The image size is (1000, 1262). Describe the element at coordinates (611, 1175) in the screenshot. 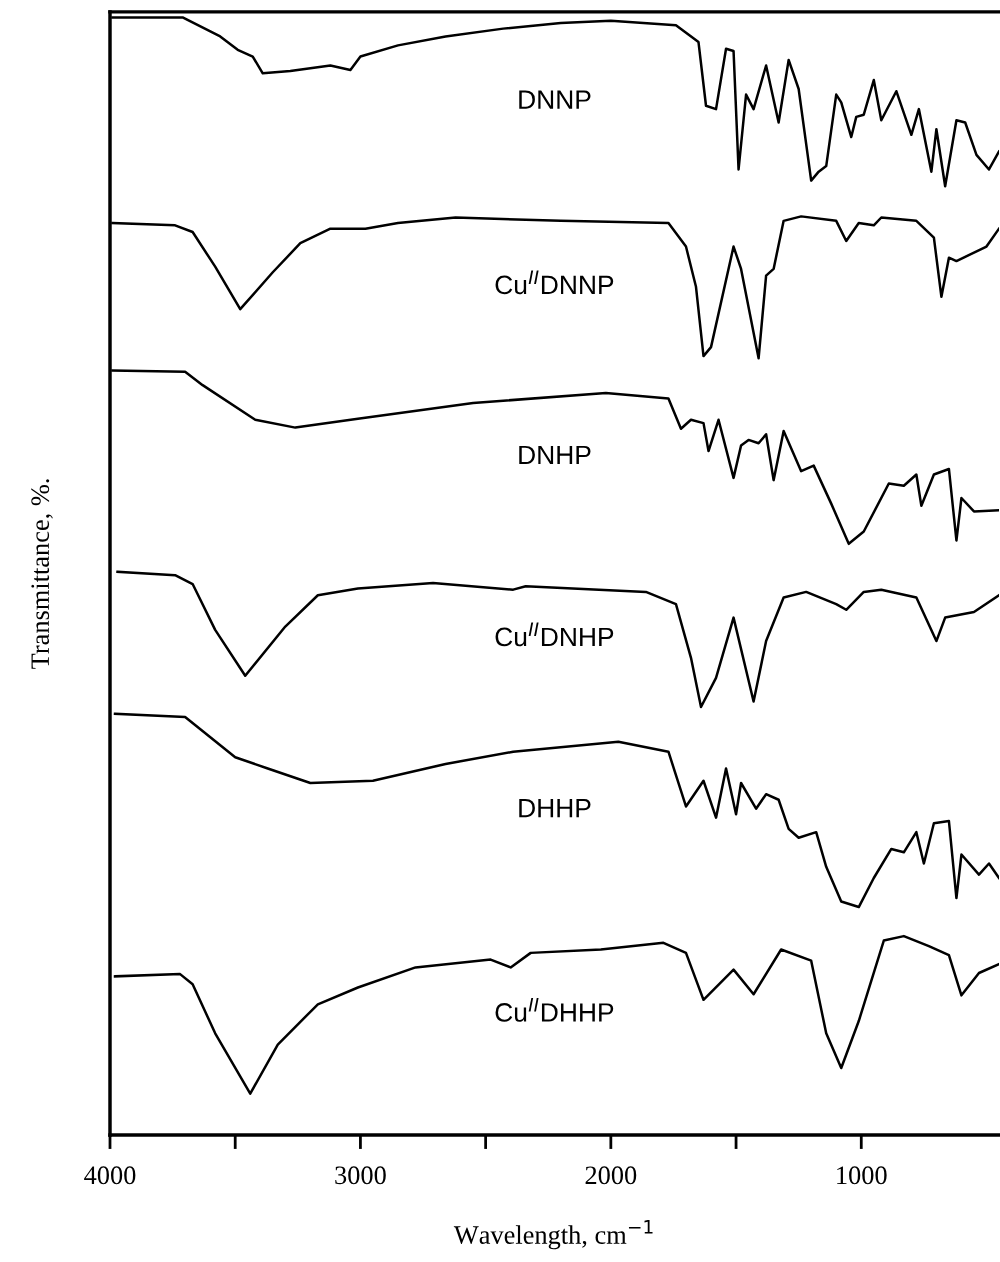

I see `x-tick-label: 2000` at that location.